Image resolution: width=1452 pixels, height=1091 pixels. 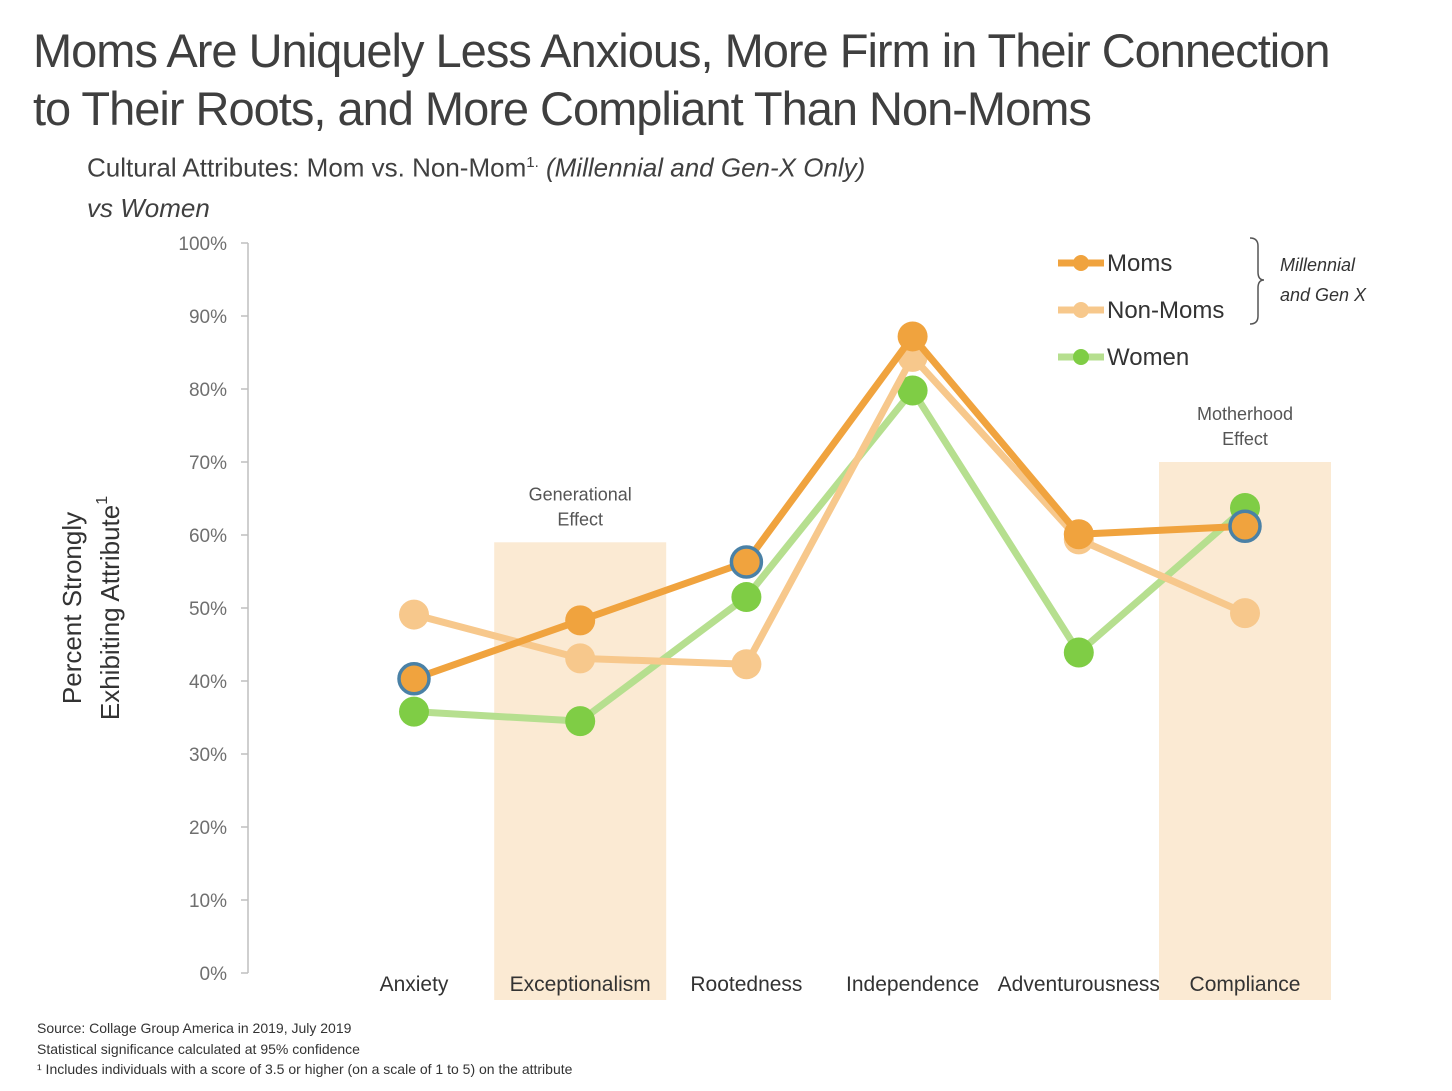 I want to click on x-tick-label-adventurousness: Adventurousness, so click(x=1079, y=984).